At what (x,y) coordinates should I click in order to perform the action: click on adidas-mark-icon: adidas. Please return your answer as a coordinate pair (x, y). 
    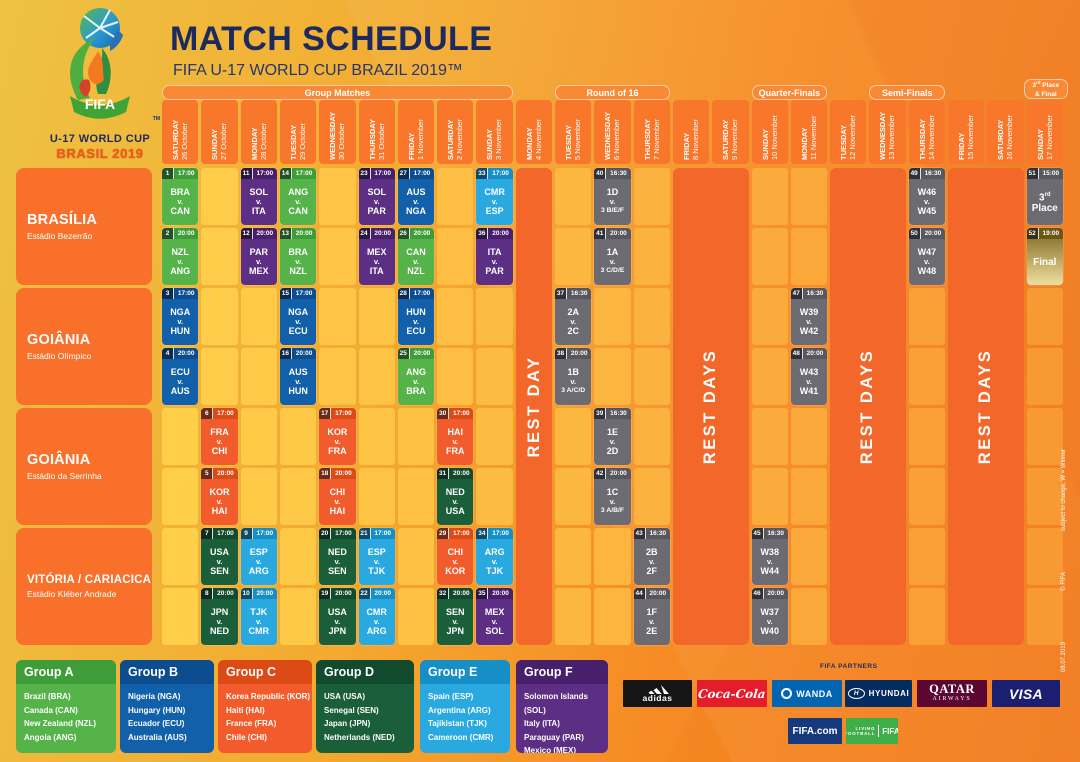
    Looking at the image, I should click on (658, 693).